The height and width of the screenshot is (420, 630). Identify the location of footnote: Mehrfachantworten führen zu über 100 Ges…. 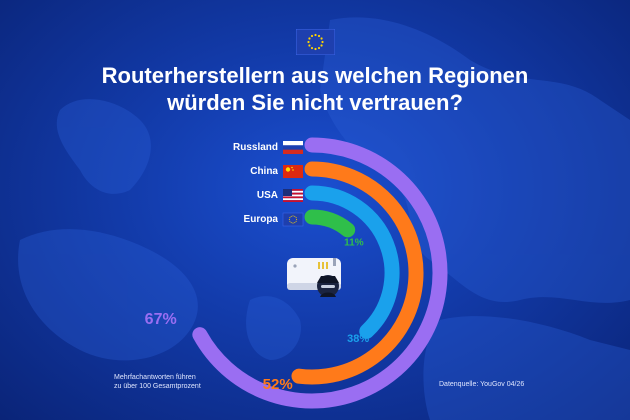
(157, 382).